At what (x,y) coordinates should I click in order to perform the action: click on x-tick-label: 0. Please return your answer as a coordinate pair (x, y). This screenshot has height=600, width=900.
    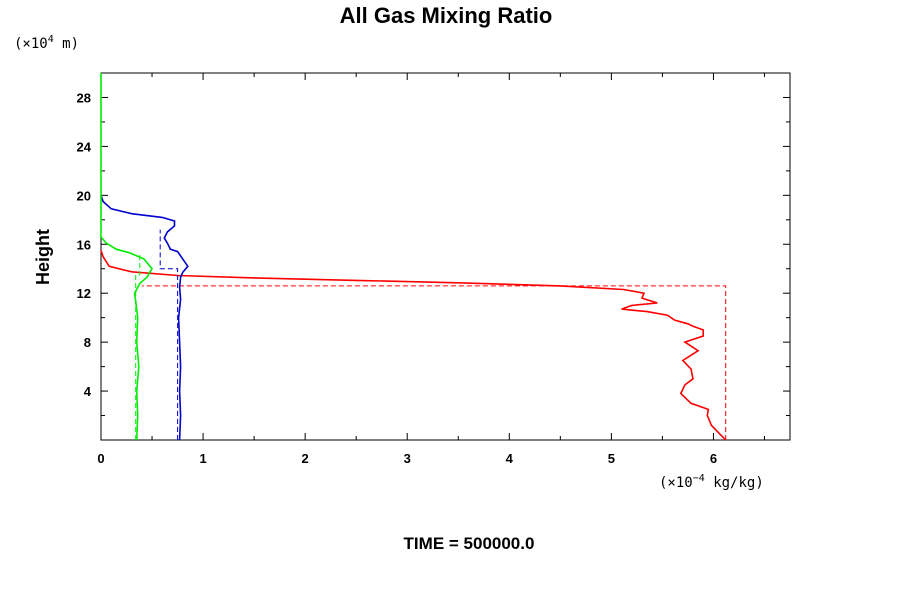
    Looking at the image, I should click on (100, 458).